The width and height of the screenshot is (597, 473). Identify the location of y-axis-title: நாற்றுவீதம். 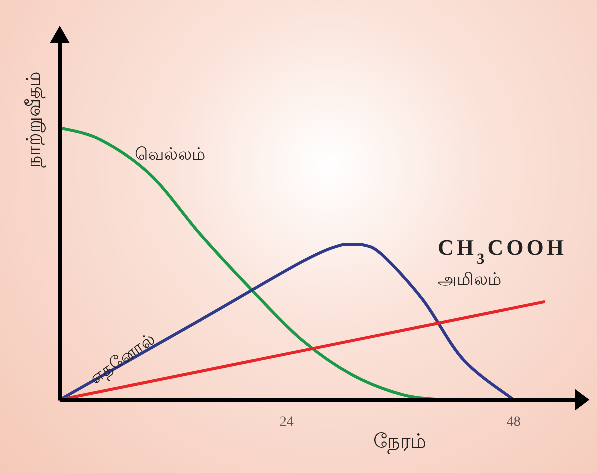
(34, 120).